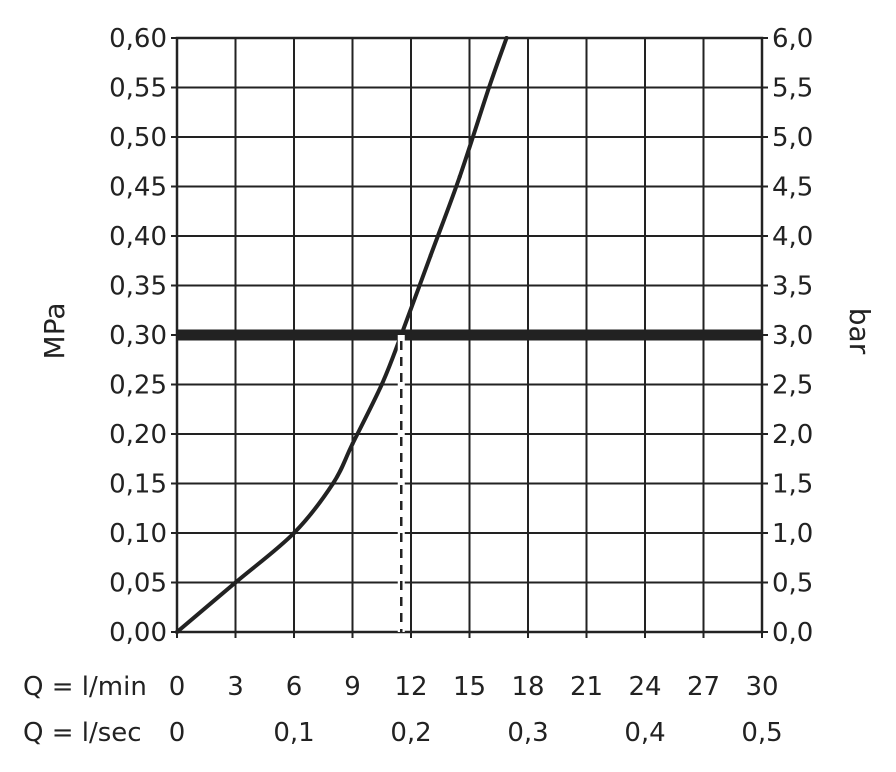 This screenshot has width=896, height=772. I want to click on y-tick-label-right: 1,5, so click(792, 485).